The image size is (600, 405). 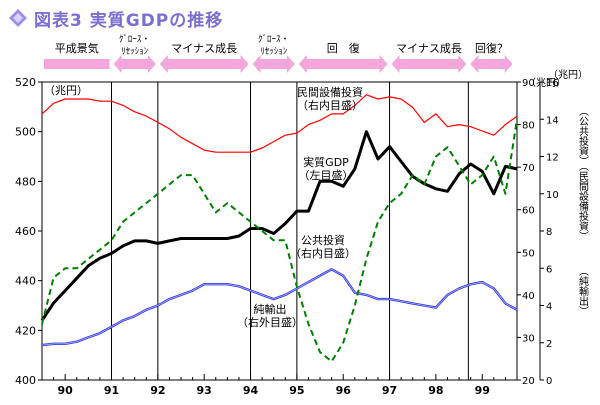 What do you see at coordinates (279, 123) in the screenshot?
I see `private-investment-line` at bounding box center [279, 123].